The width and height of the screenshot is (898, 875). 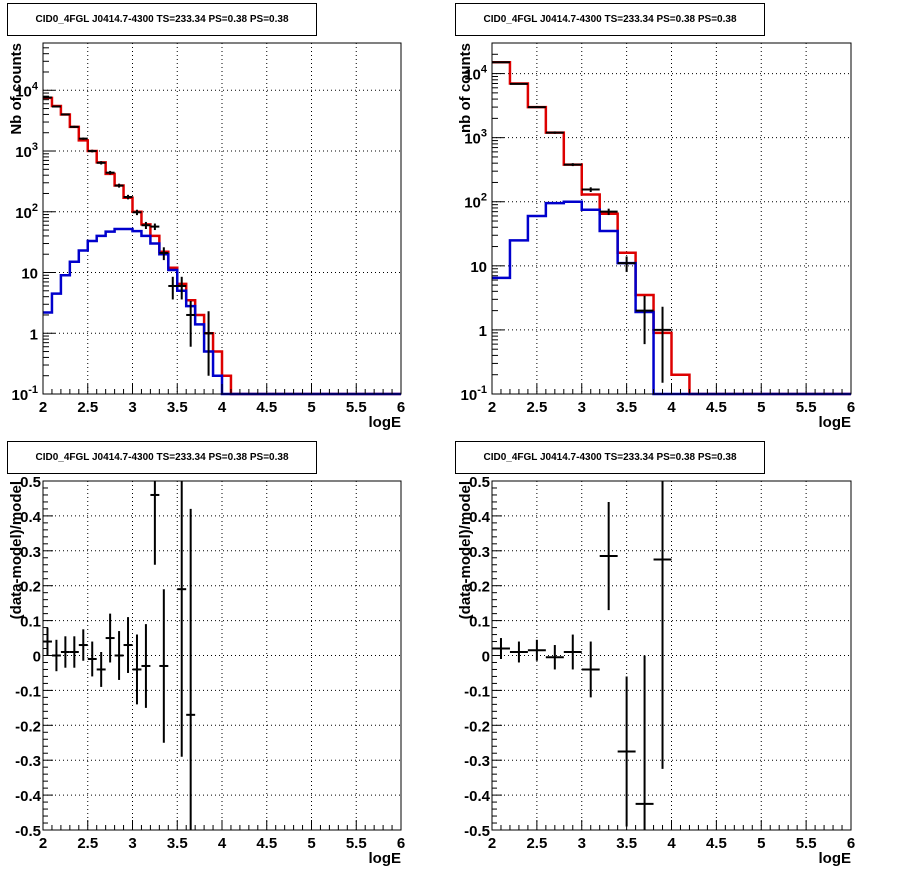 What do you see at coordinates (486, 657) in the screenshot?
I see `y-tick-label: 0` at bounding box center [486, 657].